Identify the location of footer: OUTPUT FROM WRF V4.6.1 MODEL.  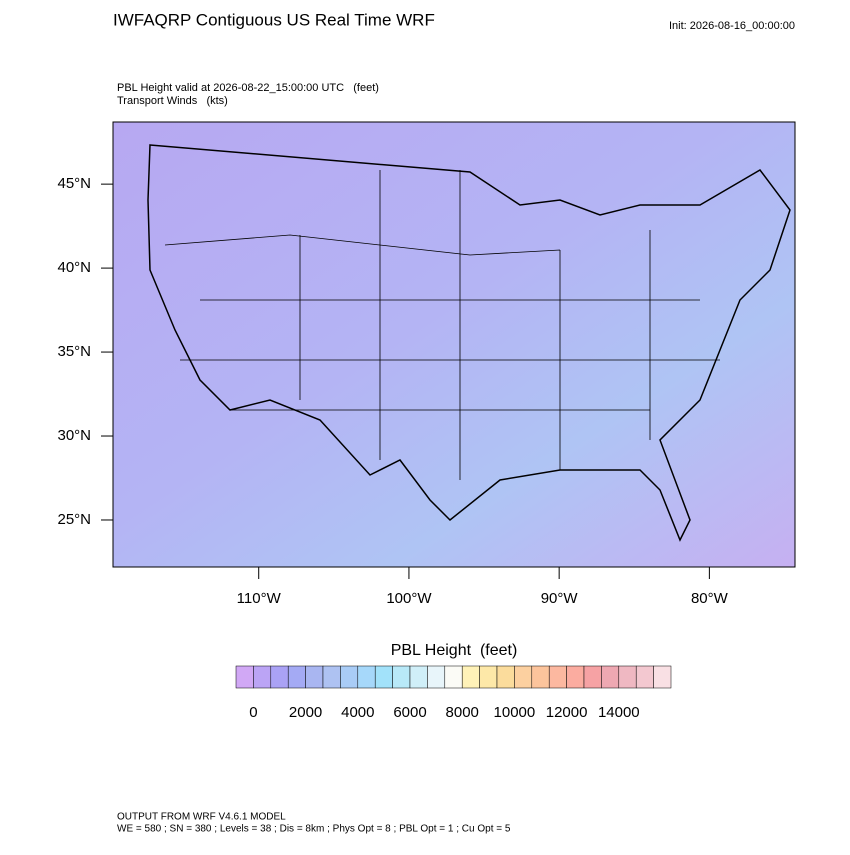
(201, 817).